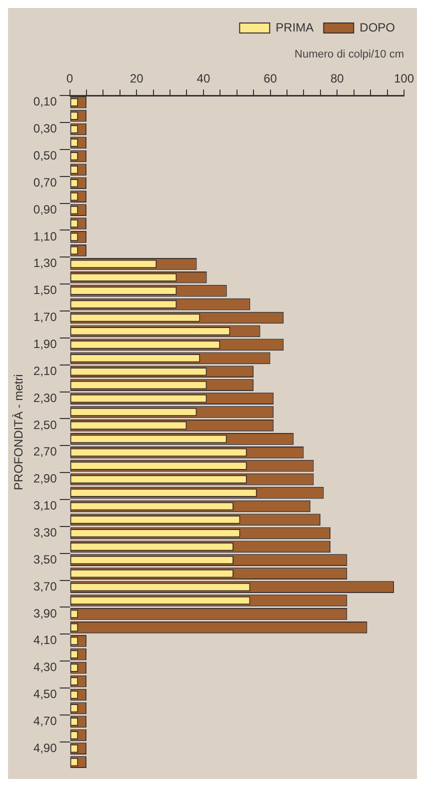 The width and height of the screenshot is (425, 787). Describe the element at coordinates (45, 343) in the screenshot. I see `y-tick-label: 1,90` at that location.